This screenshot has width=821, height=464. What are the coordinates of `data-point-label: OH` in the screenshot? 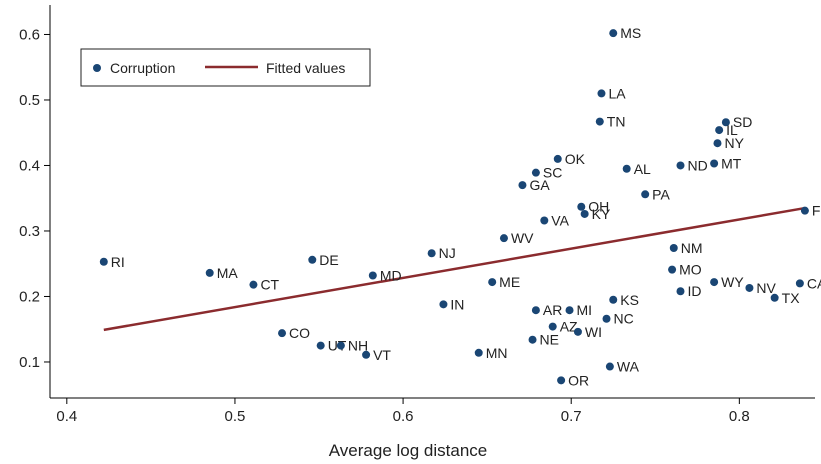 It's located at (598, 207).